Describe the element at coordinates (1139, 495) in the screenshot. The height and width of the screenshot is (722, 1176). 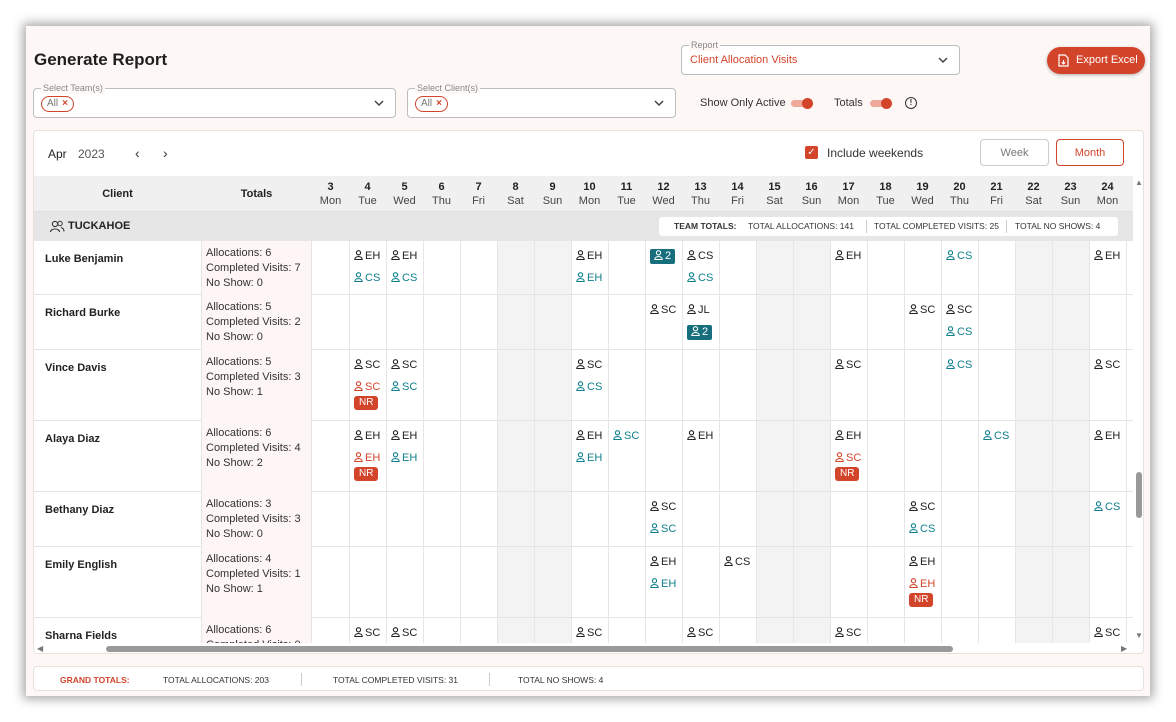
I see `vertical-scroll-thumb` at that location.